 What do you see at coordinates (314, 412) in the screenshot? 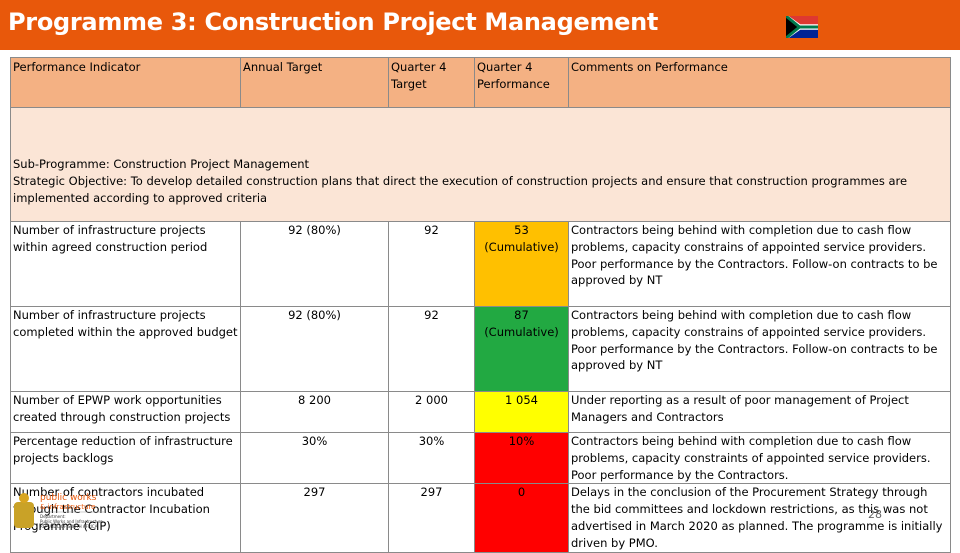
I see `annual-target-cell: 8 200` at bounding box center [314, 412].